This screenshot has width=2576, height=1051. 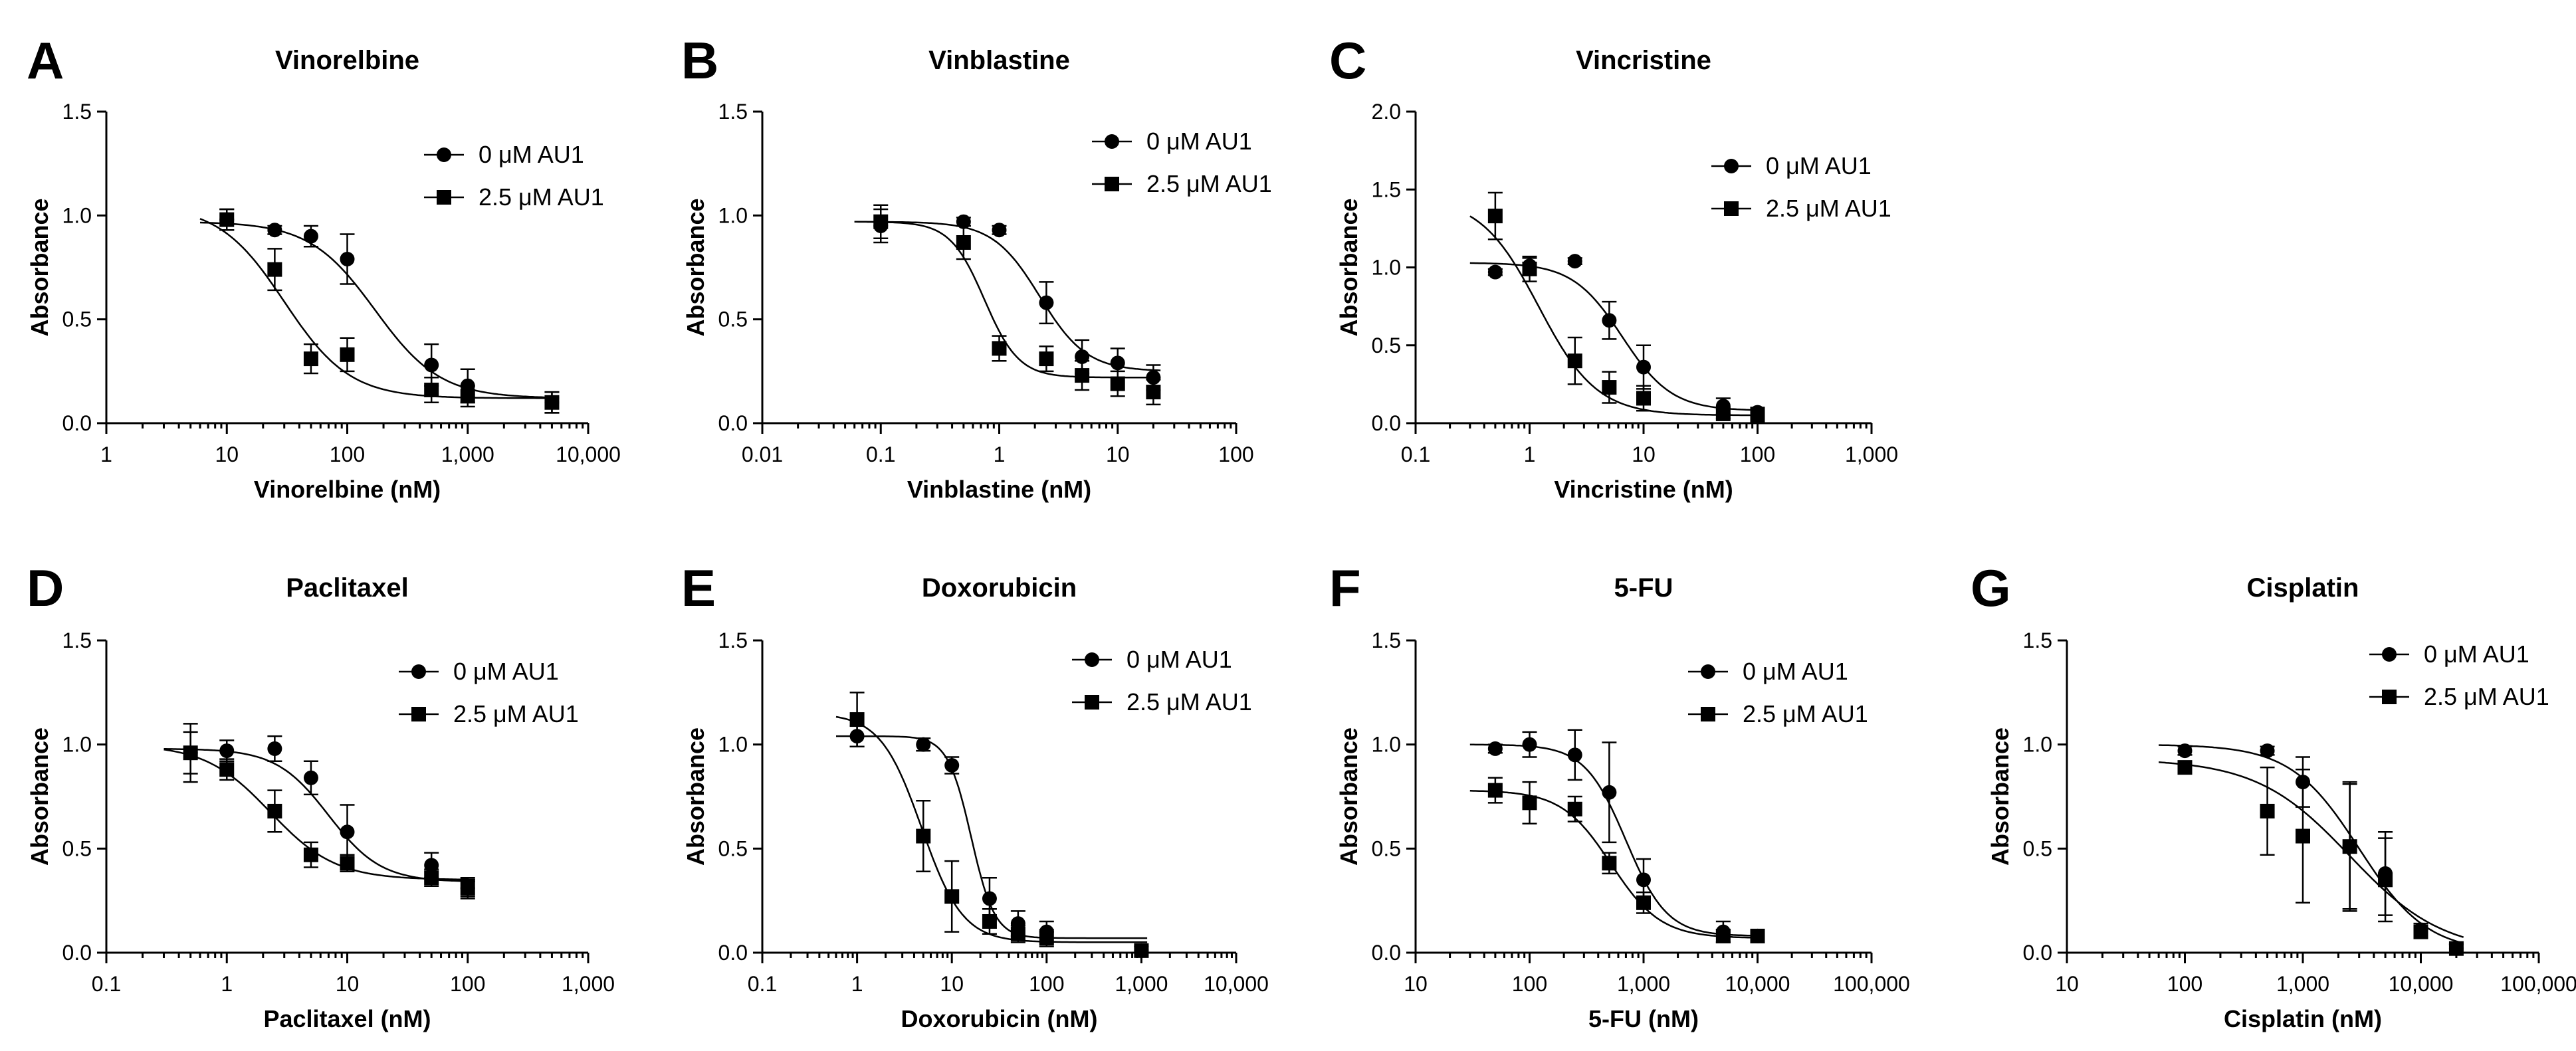 I want to click on x-axis-label: Cisplatin (nM), so click(x=2303, y=1018).